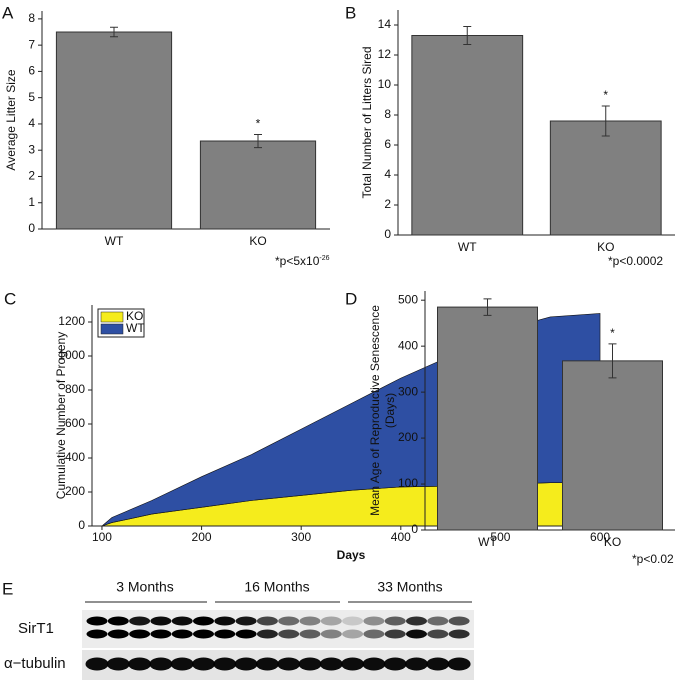 Image resolution: width=690 pixels, height=683 pixels. I want to click on y-tick-label: 1, so click(31, 202).